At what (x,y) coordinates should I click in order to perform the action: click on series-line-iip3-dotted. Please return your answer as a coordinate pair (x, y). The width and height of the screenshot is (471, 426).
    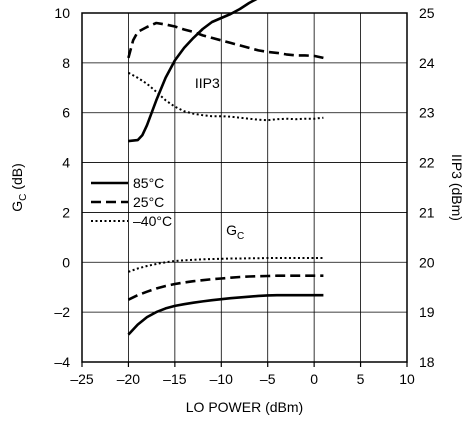
    Looking at the image, I should click on (225, 96).